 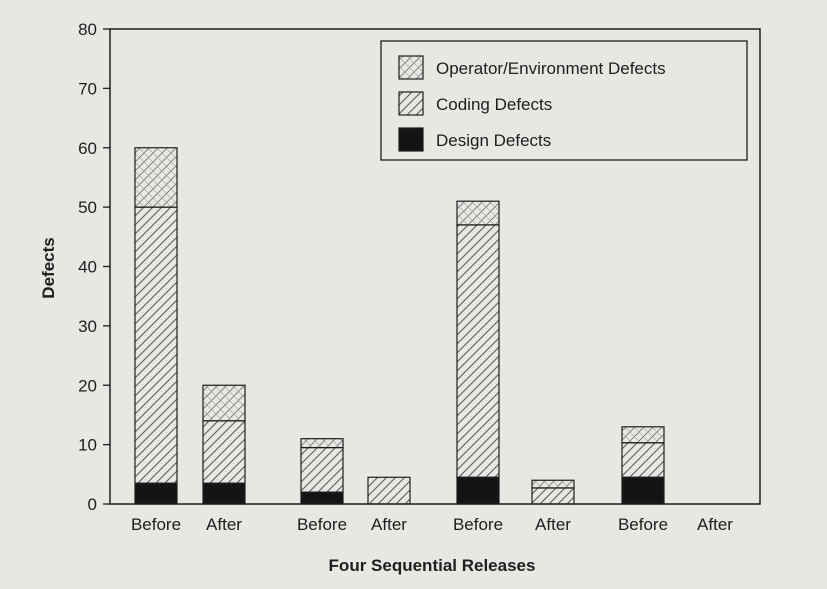 What do you see at coordinates (87, 207) in the screenshot?
I see `y-tick-label: 50` at bounding box center [87, 207].